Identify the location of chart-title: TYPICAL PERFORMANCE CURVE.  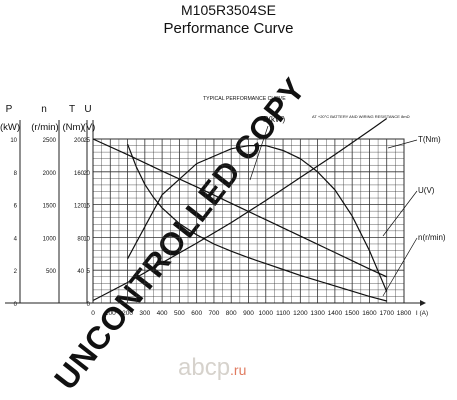
(244, 99).